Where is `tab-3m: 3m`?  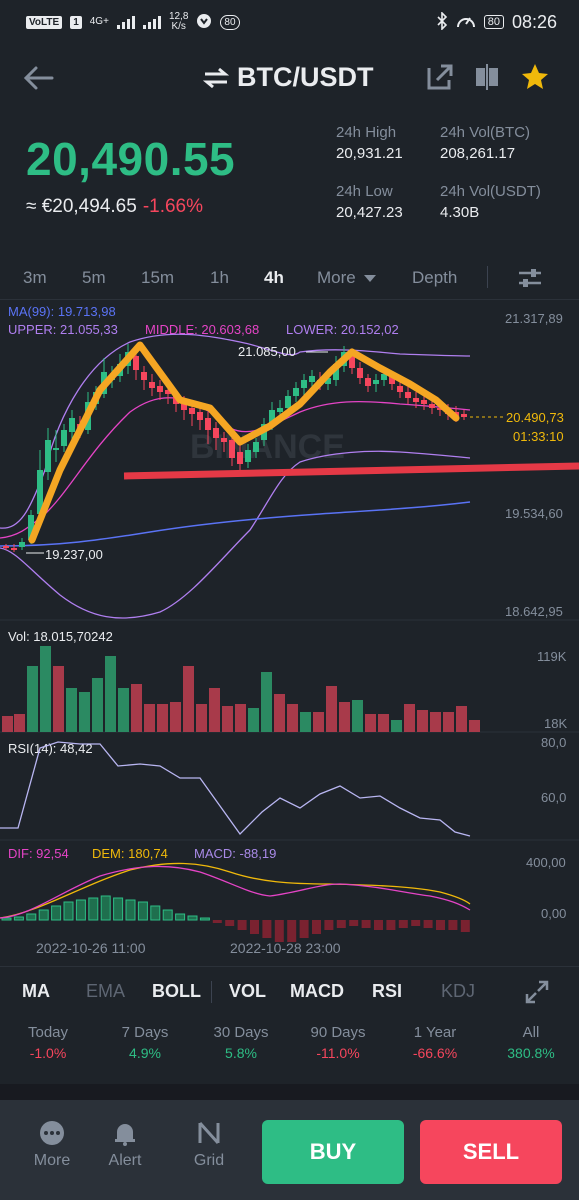
tab-3m: 3m is located at coordinates (35, 277).